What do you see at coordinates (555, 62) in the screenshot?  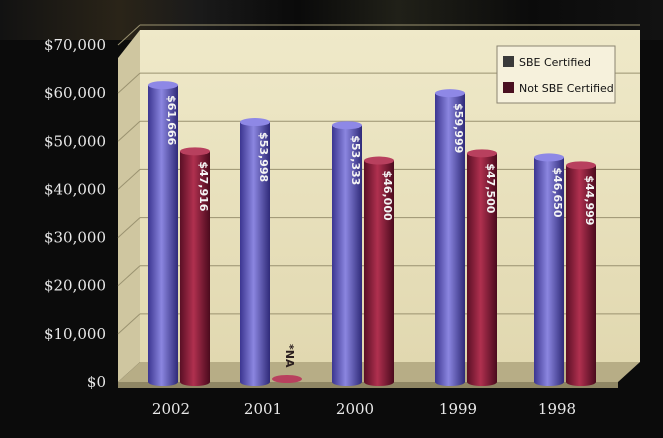 I see `legend-label-sbe: SBE Certified` at bounding box center [555, 62].